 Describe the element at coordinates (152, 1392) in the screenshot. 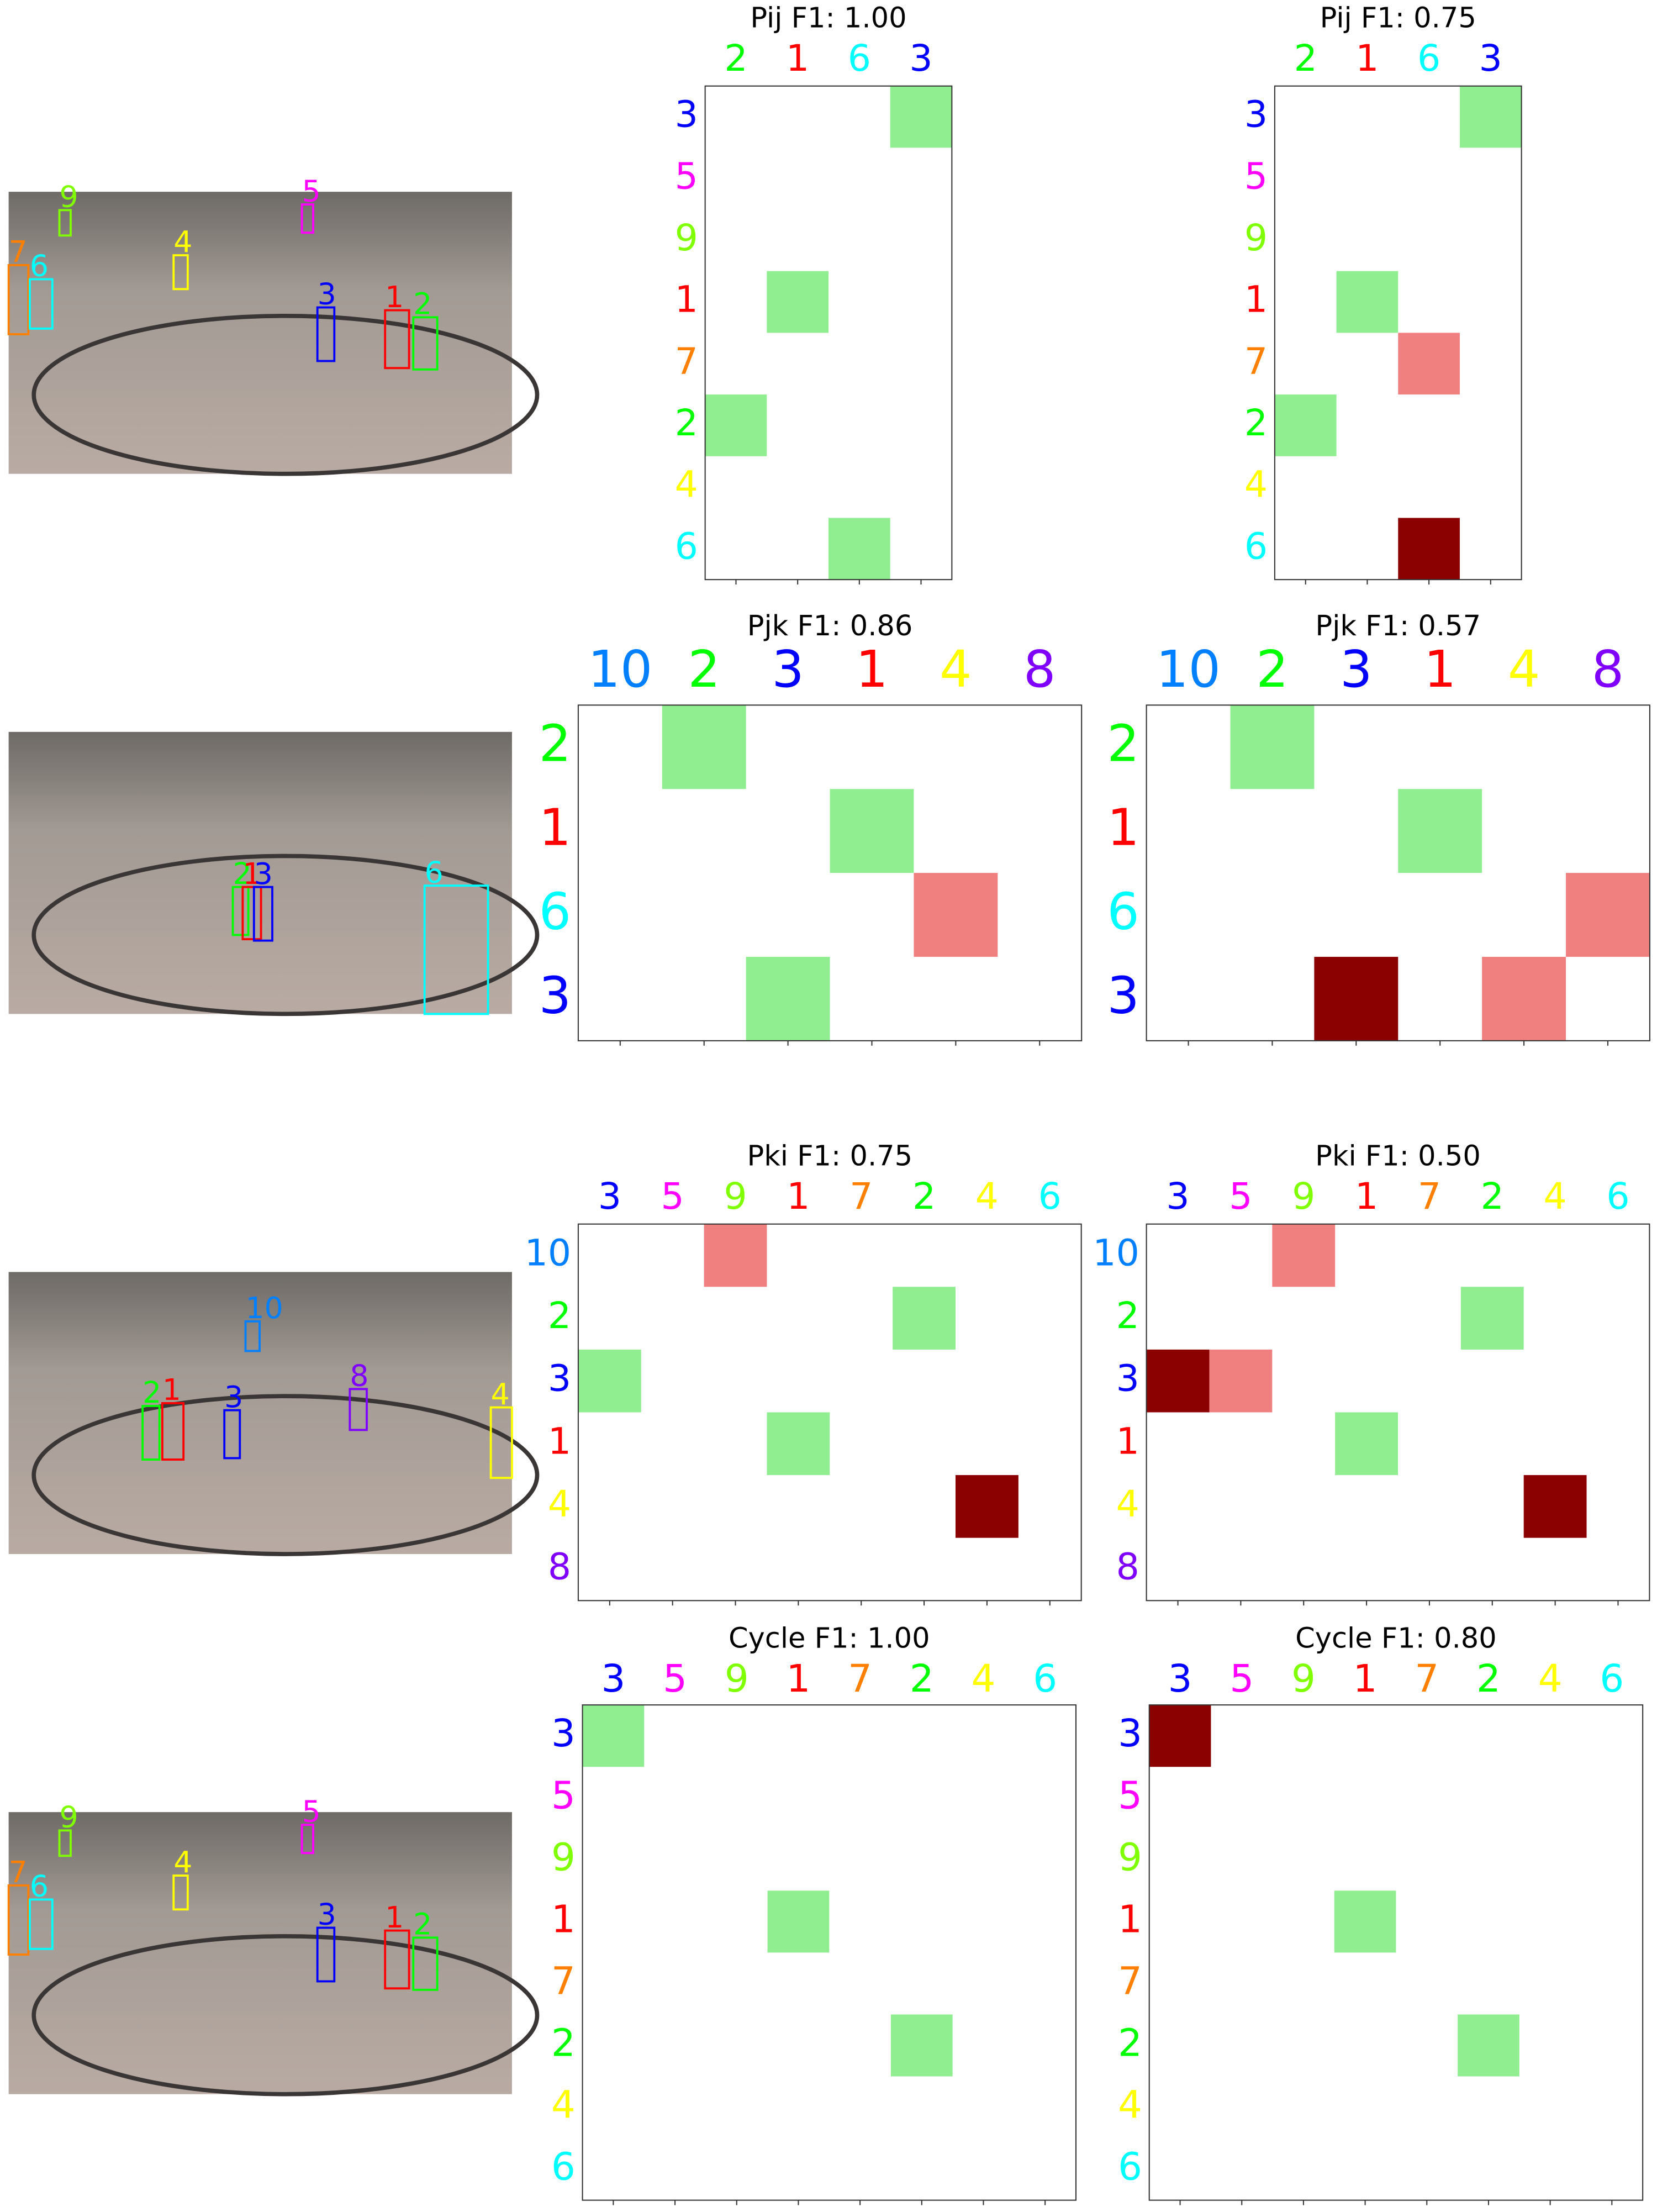

I see `person-id: 2` at that location.